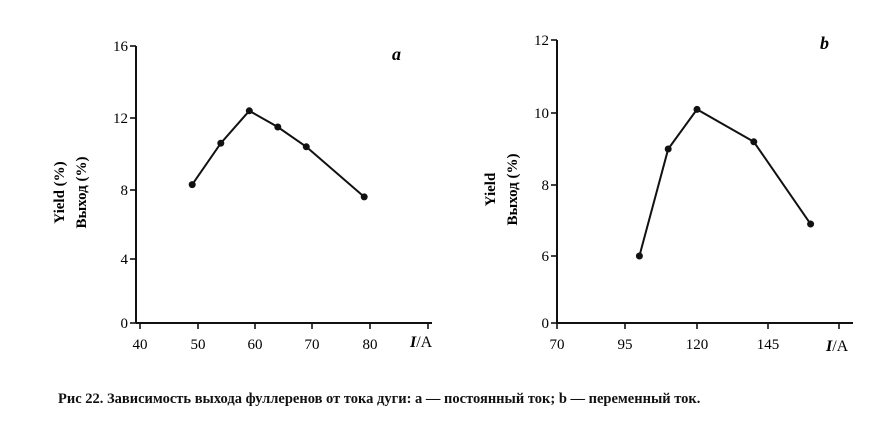 Image resolution: width=882 pixels, height=437 pixels. What do you see at coordinates (697, 345) in the screenshot?
I see `x-tick-label: 120` at bounding box center [697, 345].